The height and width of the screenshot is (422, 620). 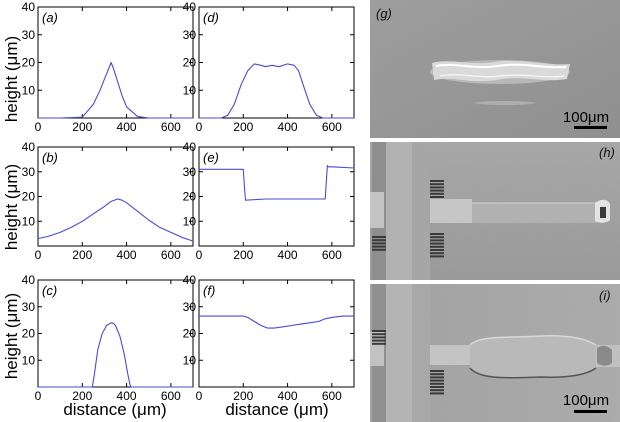 What do you see at coordinates (29, 280) in the screenshot?
I see `panel-c-ytick-label: 40` at bounding box center [29, 280].